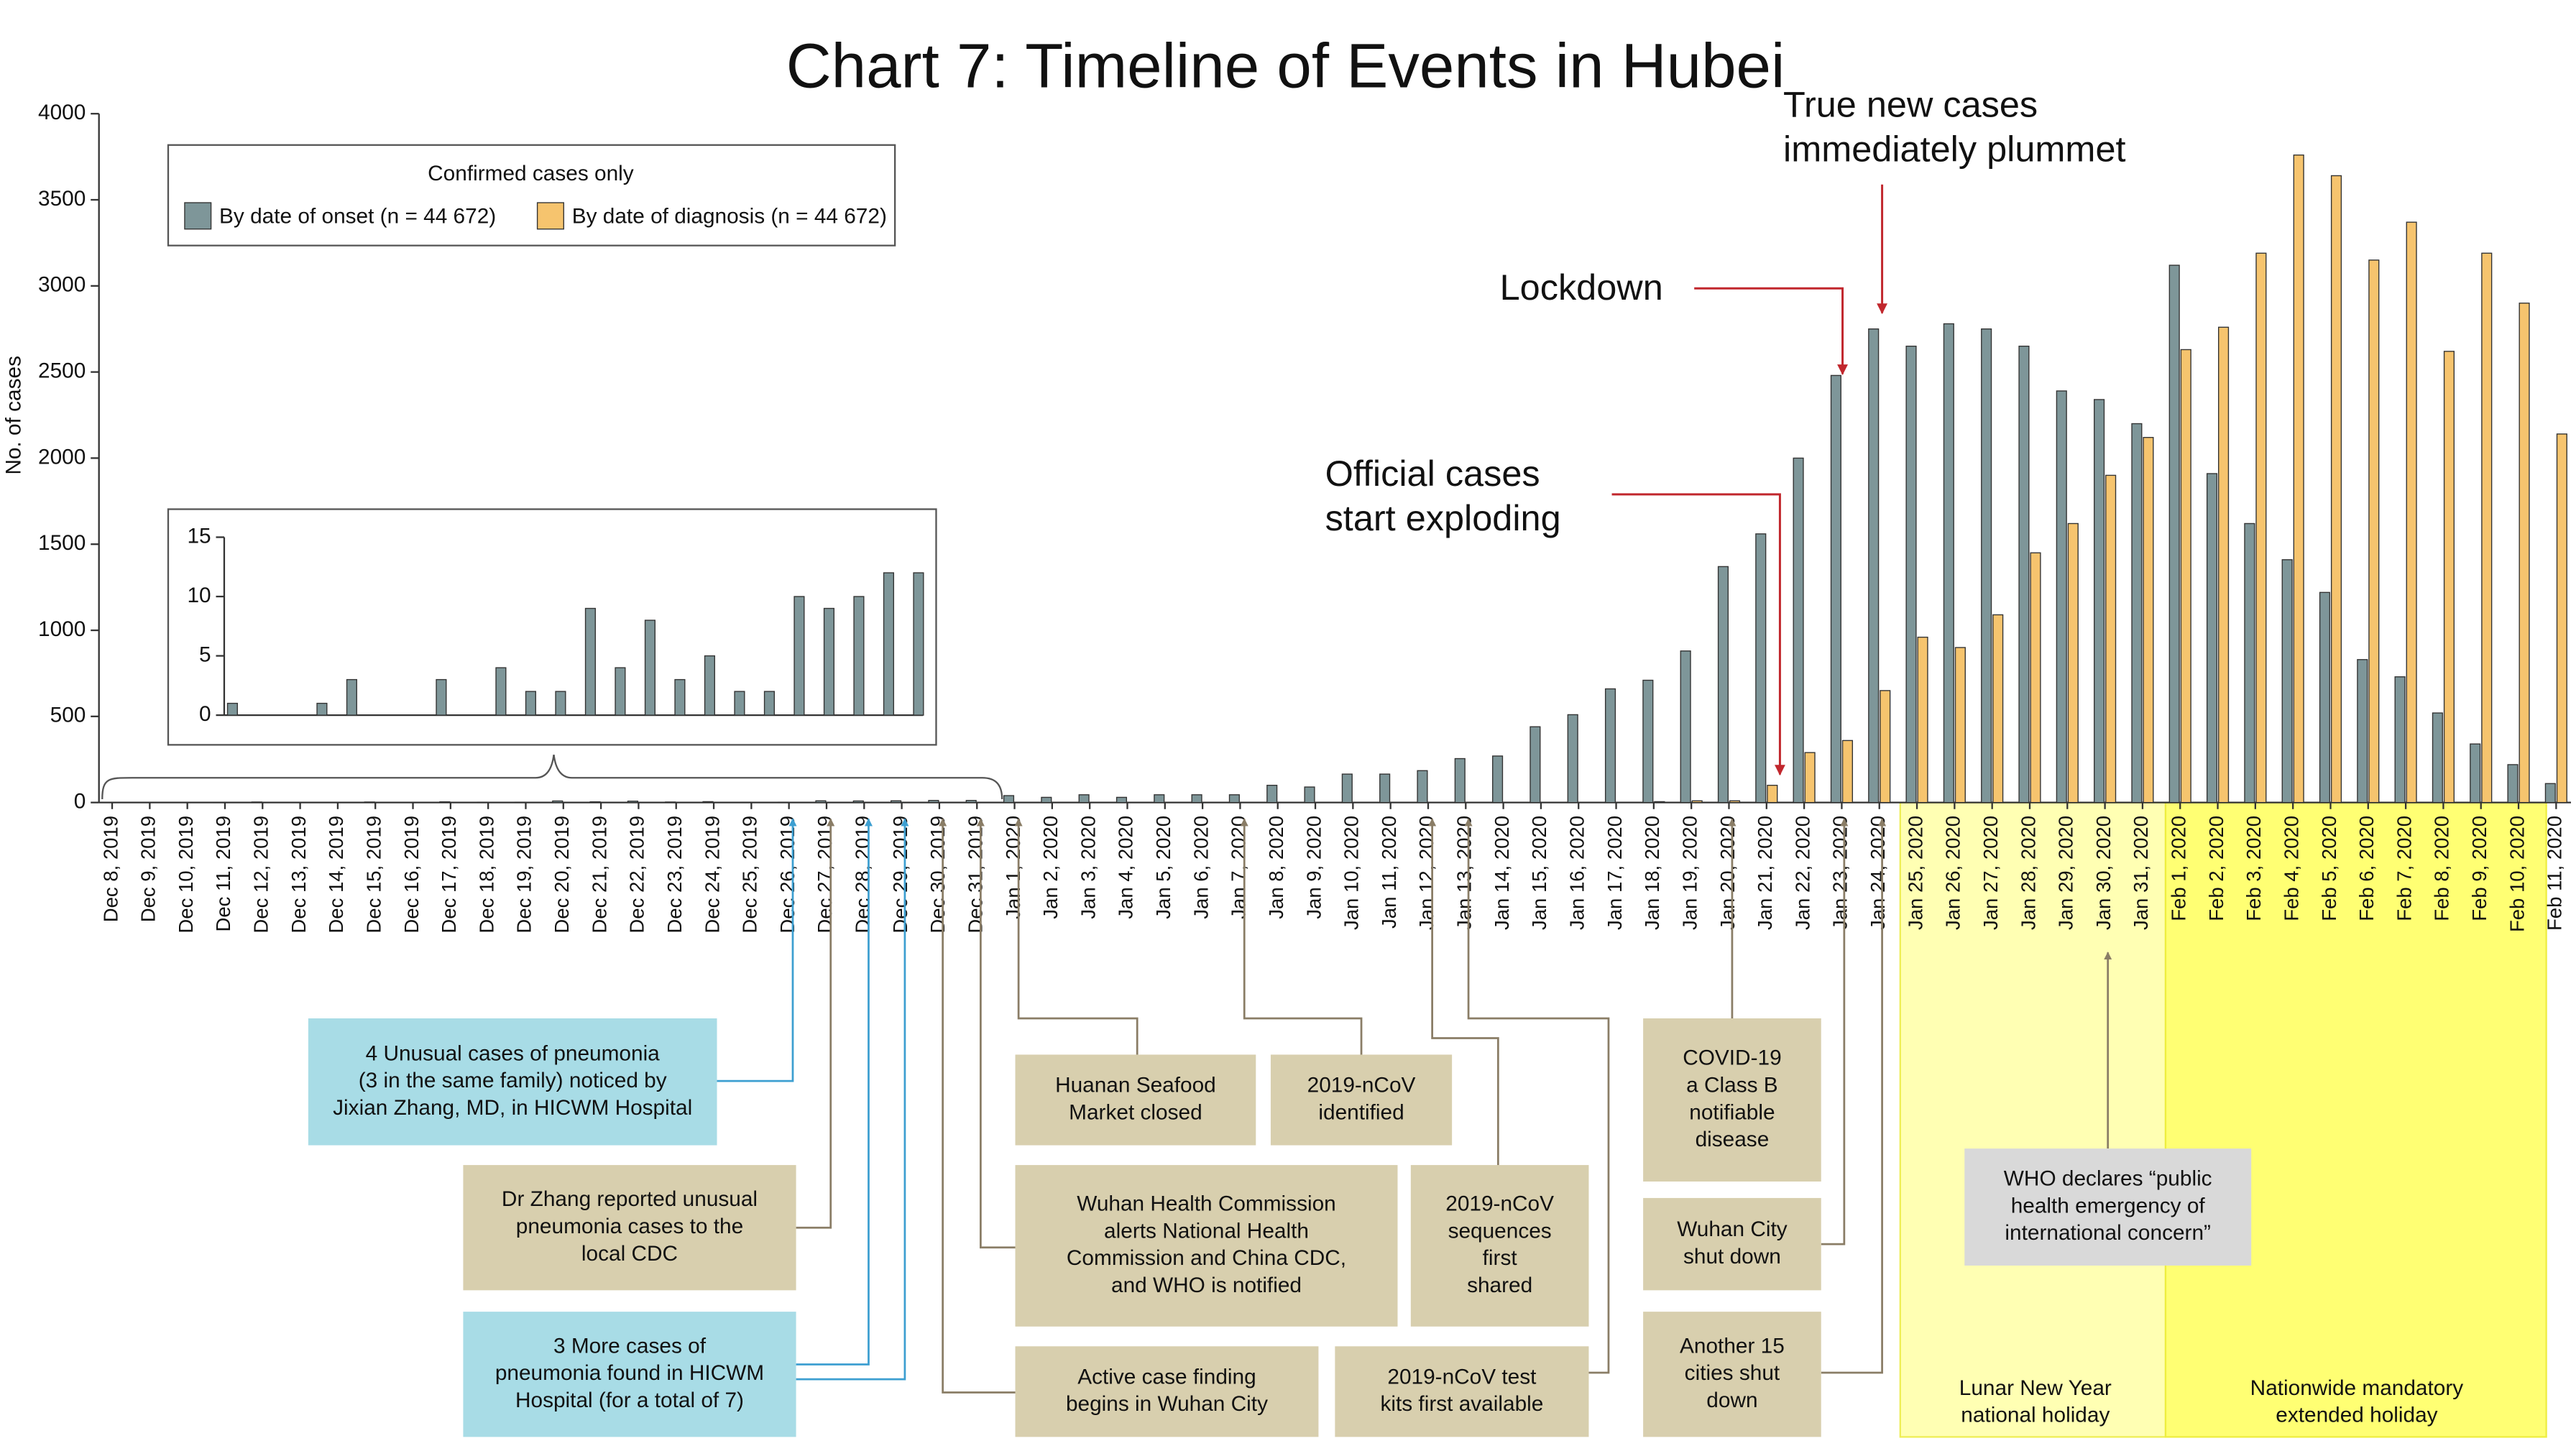 The image size is (2576, 1446). I want to click on event-text: international concern”, so click(2108, 1233).